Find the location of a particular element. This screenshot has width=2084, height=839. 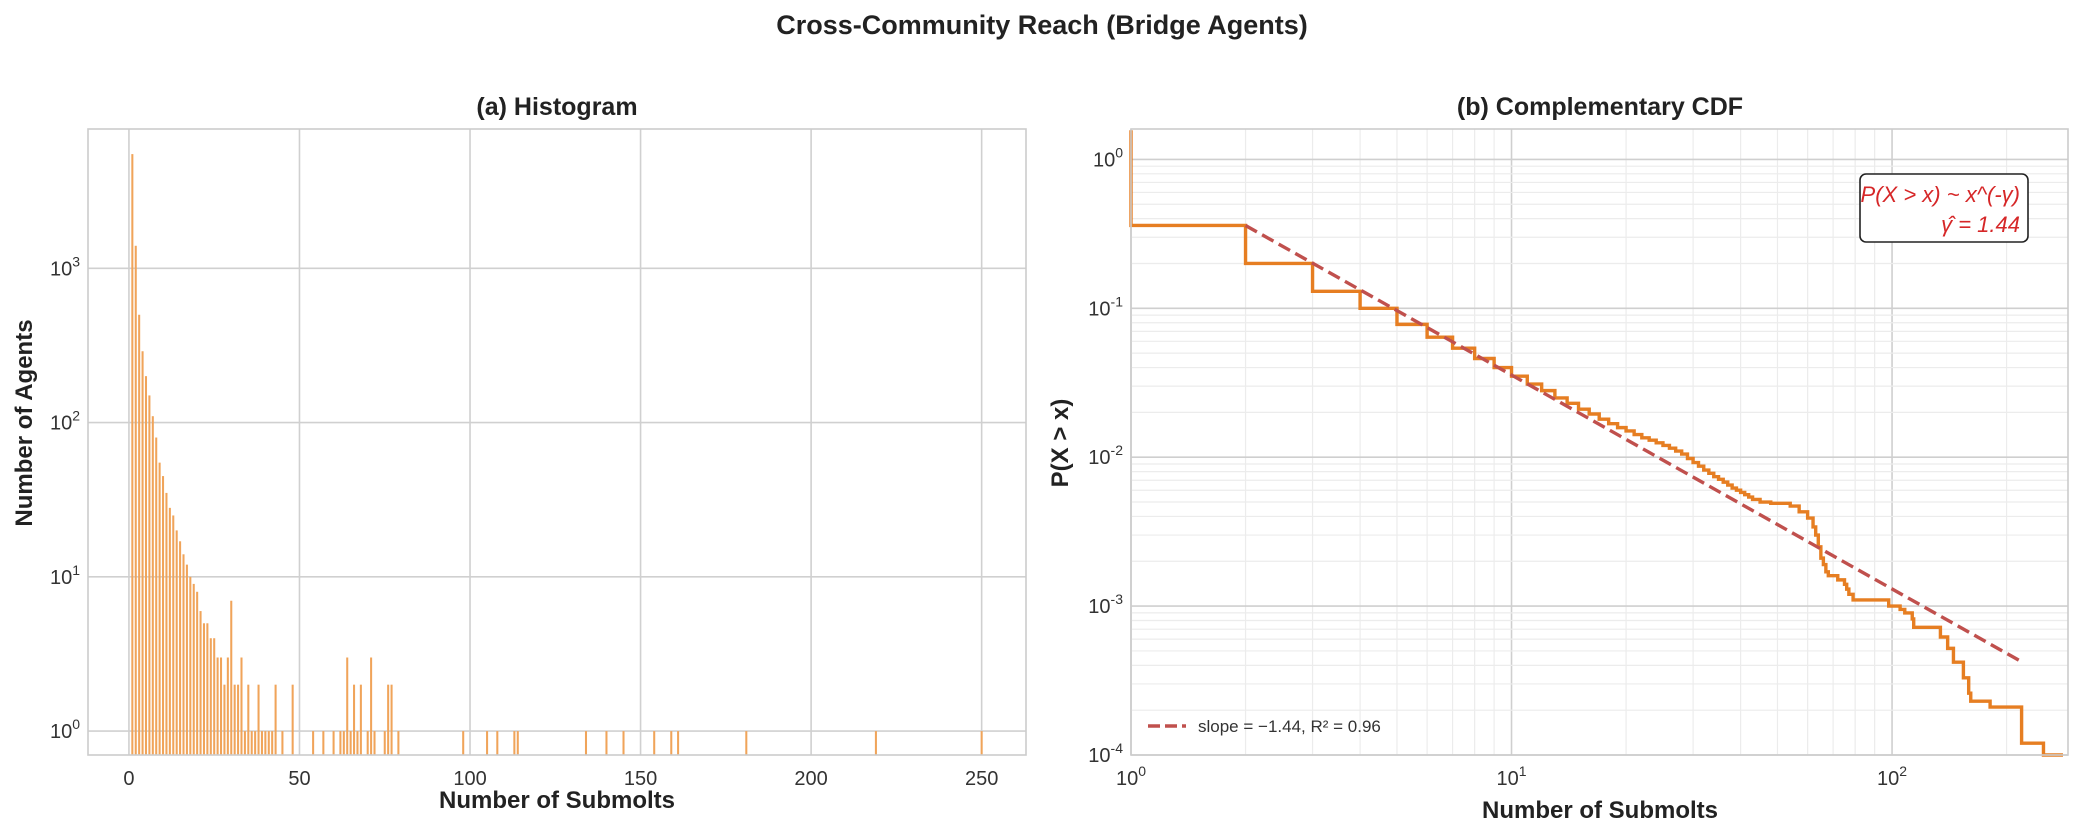

ccdf-y-tick-label: 10⁰ is located at coordinates (1108, 157).